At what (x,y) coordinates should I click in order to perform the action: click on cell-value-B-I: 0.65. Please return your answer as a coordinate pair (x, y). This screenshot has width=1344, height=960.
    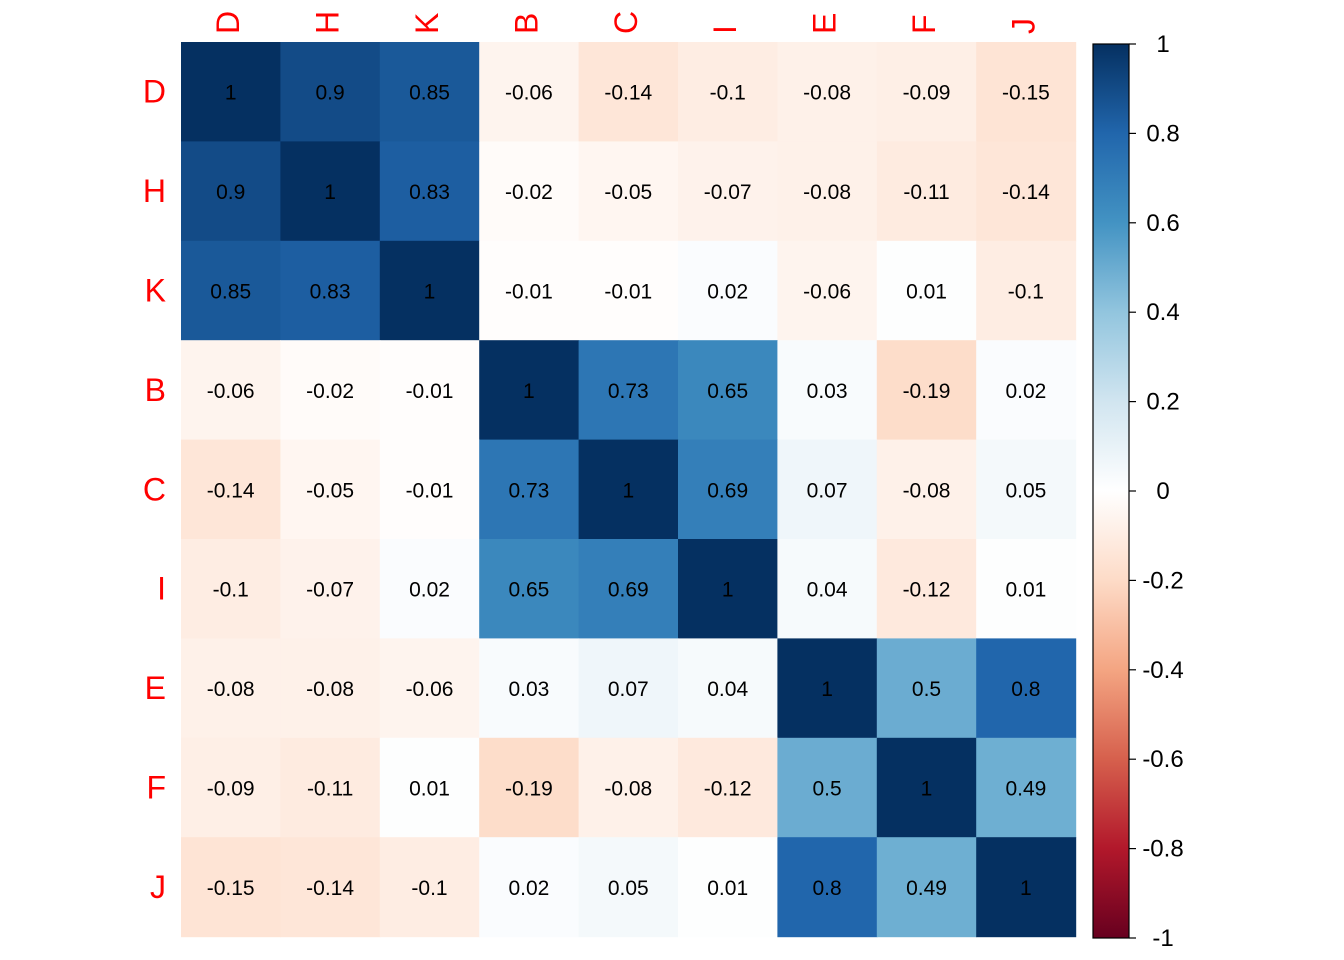
    Looking at the image, I should click on (727, 391).